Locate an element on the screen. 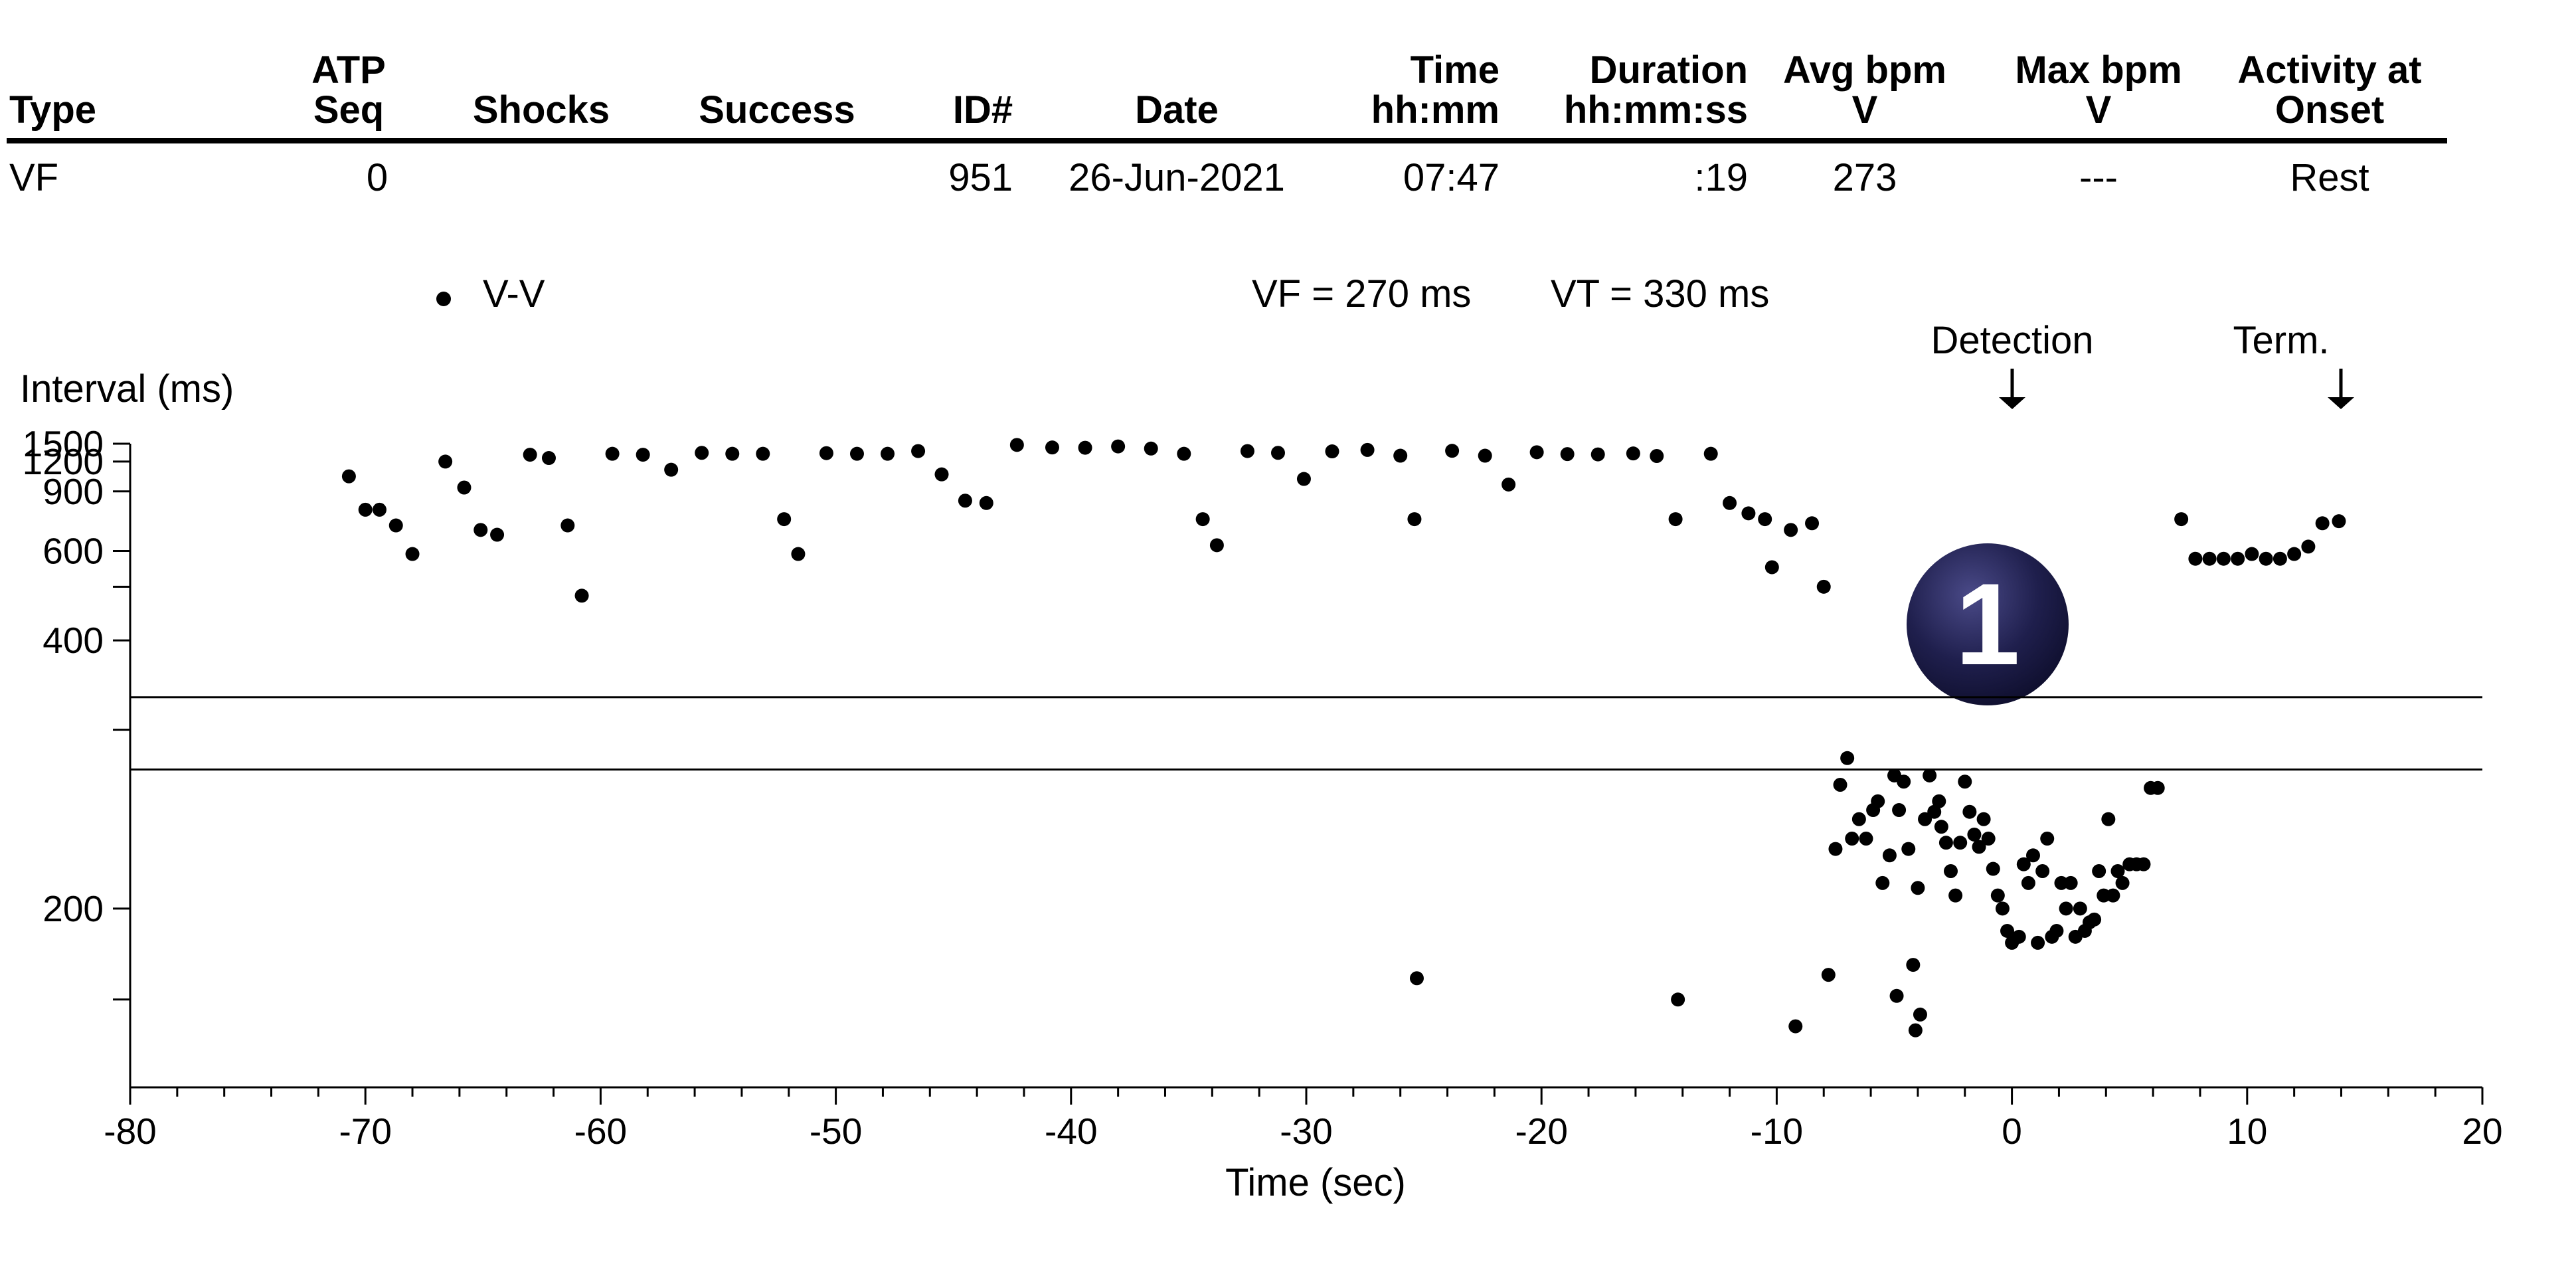 This screenshot has width=2576, height=1272. term-arrow-head is located at coordinates (2341, 403).